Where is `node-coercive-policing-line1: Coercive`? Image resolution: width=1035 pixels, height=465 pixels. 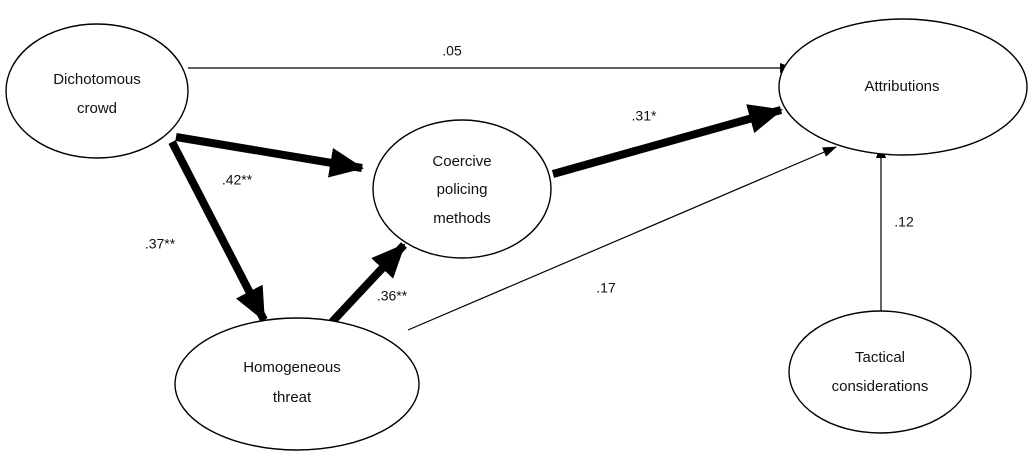
node-coercive-policing-line1: Coercive is located at coordinates (461, 161).